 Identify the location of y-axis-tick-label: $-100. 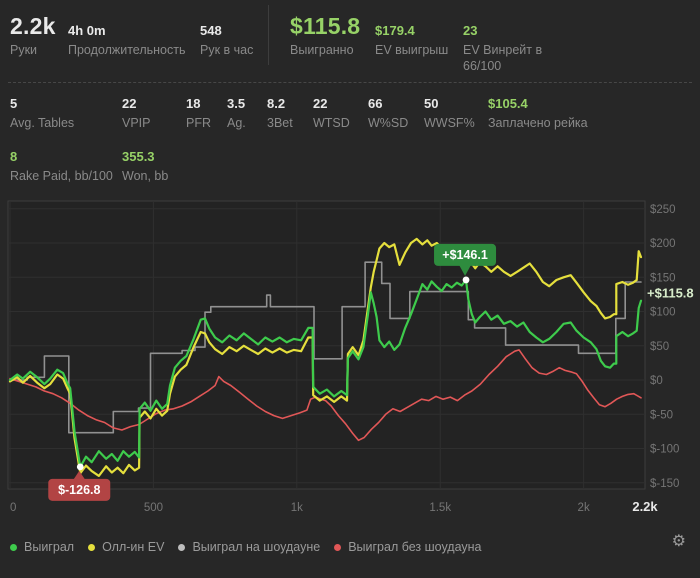
(664, 450).